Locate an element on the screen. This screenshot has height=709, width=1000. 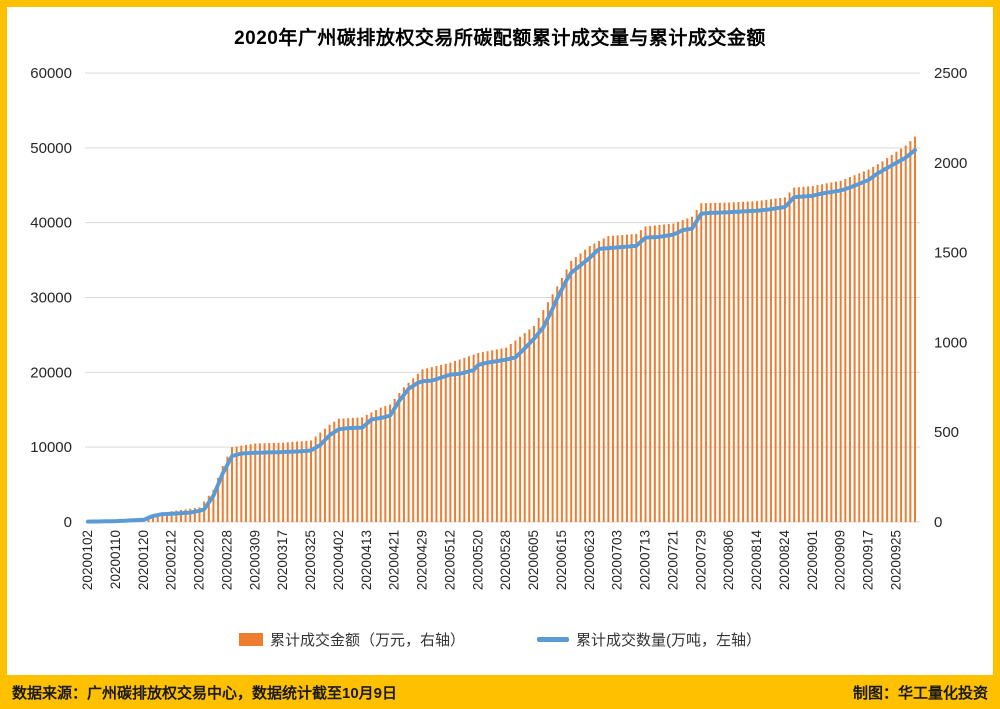
svg-text: 20200429 is located at coordinates (422, 560).